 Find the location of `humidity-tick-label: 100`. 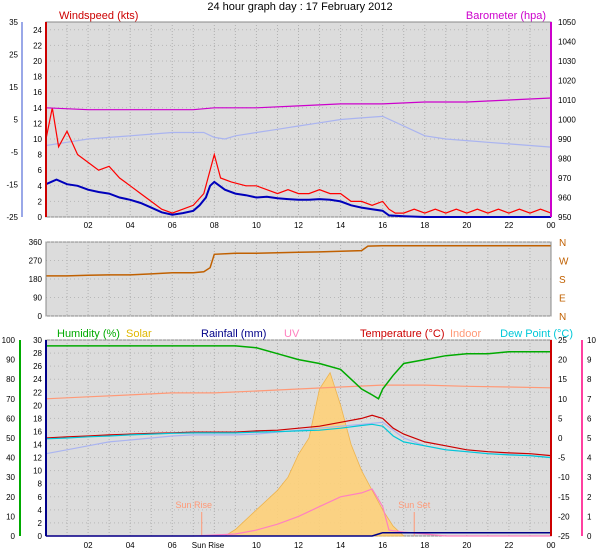

humidity-tick-label: 100 is located at coordinates (9, 340).